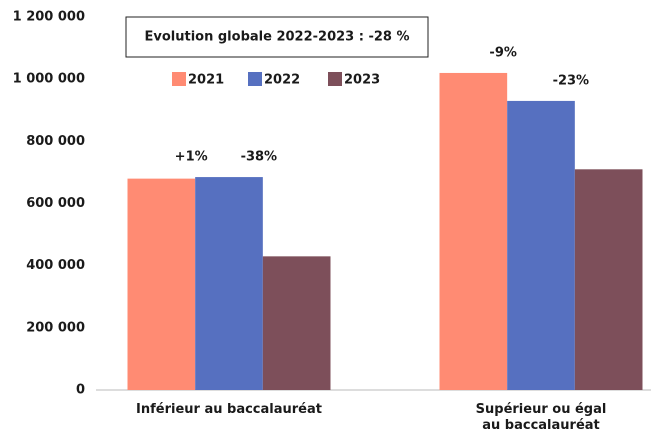 This screenshot has width=651, height=437. What do you see at coordinates (55, 203) in the screenshot?
I see `y-tick-label: 600 000` at bounding box center [55, 203].